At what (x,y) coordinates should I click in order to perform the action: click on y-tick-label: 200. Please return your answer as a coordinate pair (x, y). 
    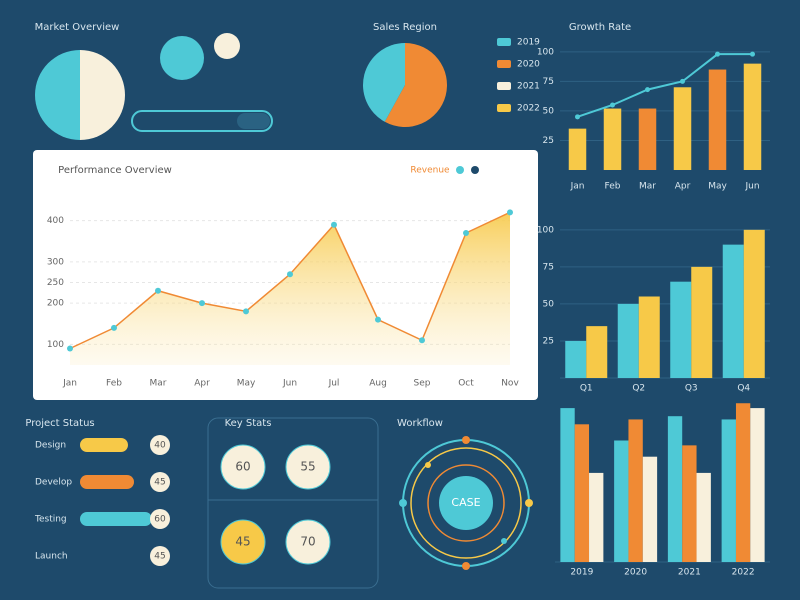
    Looking at the image, I should click on (55, 304).